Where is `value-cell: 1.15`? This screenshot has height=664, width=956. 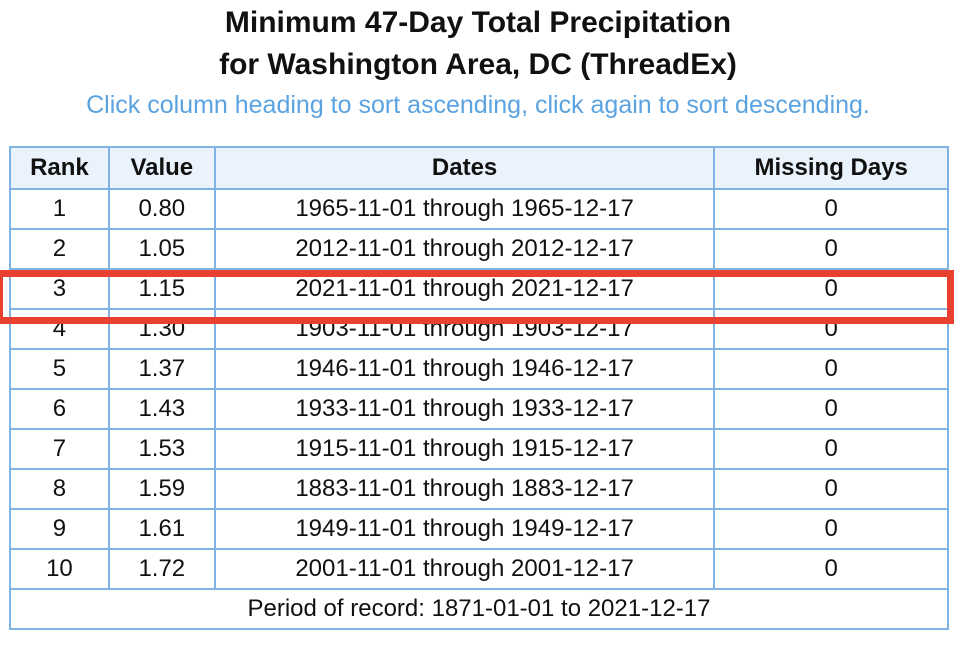
value-cell: 1.15 is located at coordinates (161, 289).